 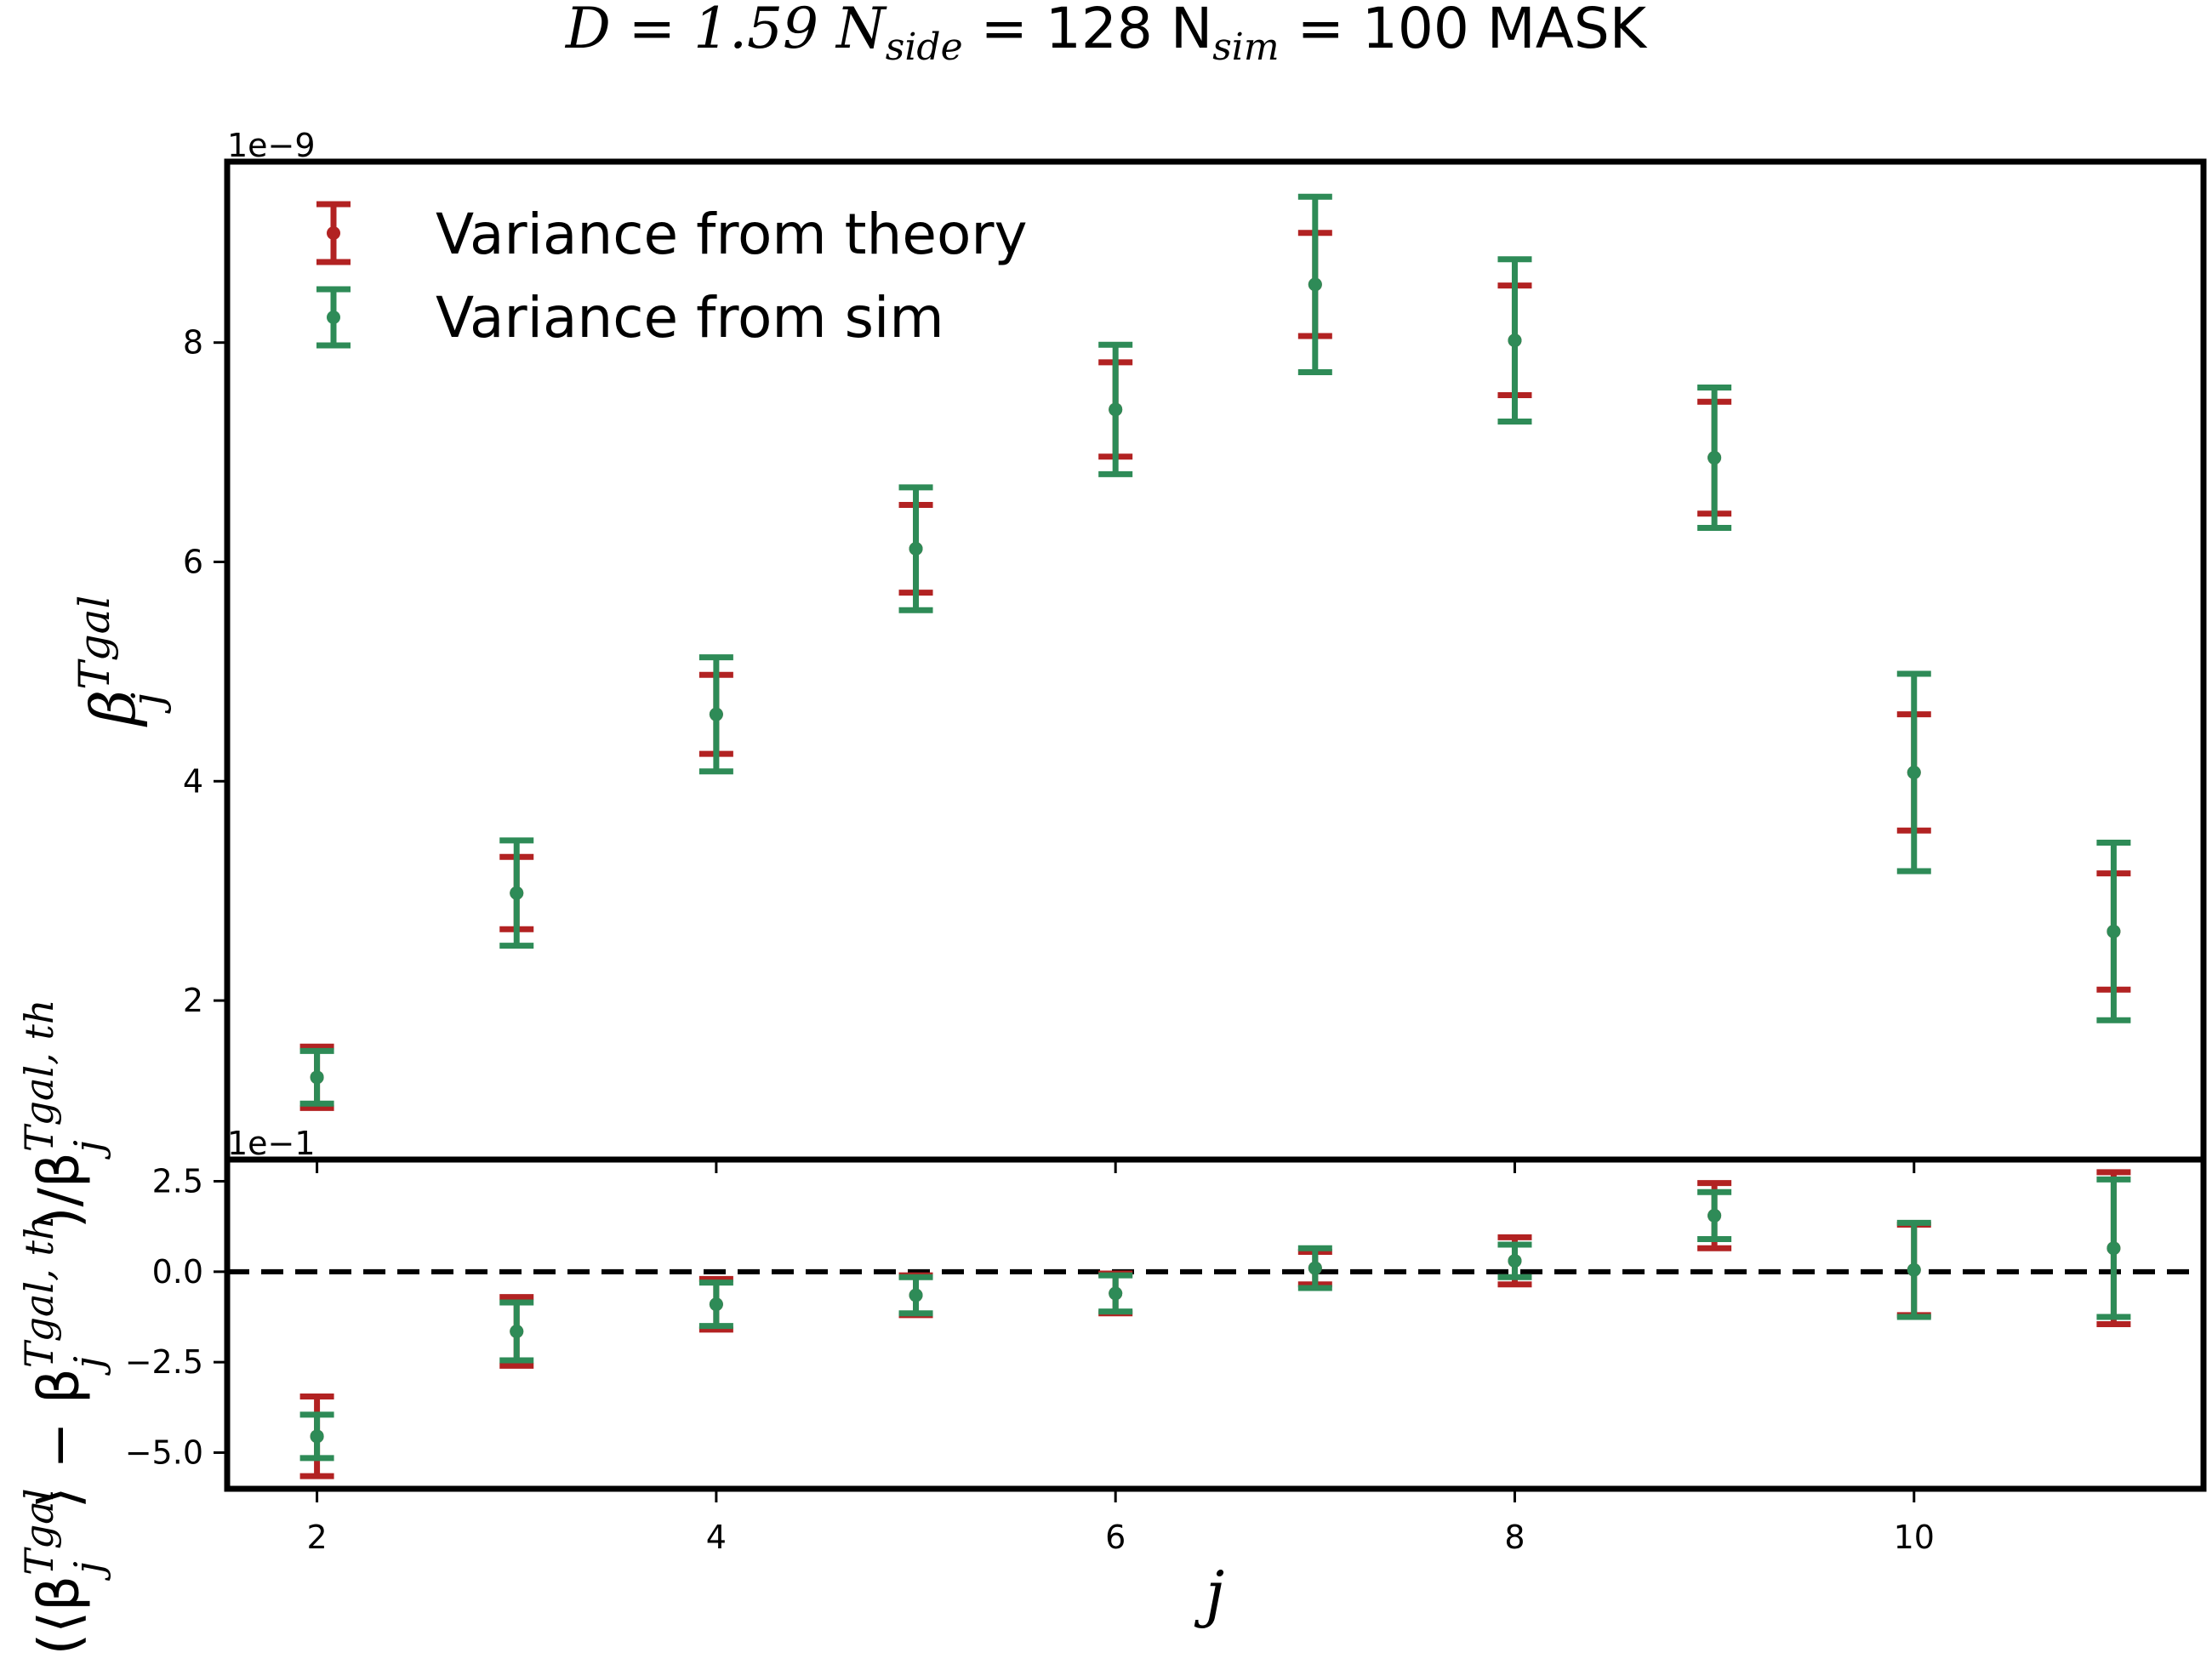 What do you see at coordinates (193, 343) in the screenshot?
I see `top-y-tick-label: 8` at bounding box center [193, 343].